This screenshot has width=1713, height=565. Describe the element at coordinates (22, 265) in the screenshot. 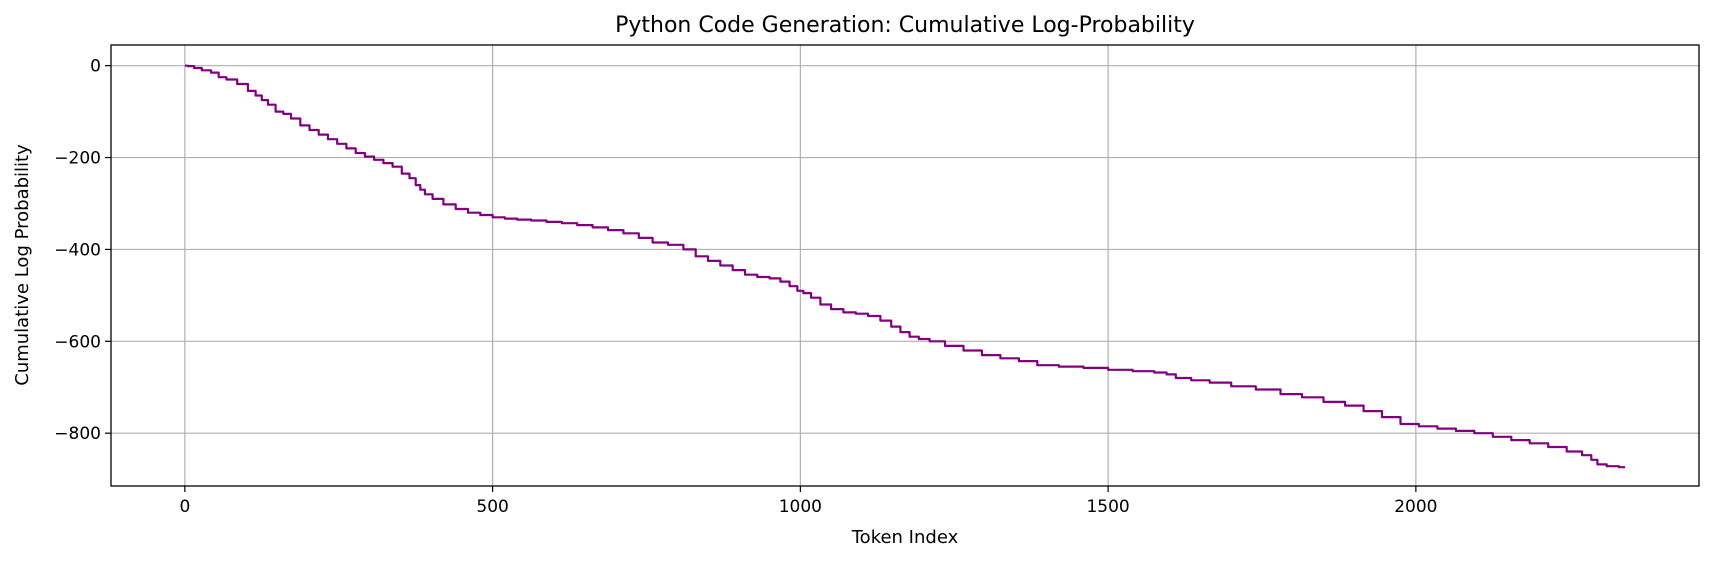

I see `y-axis-label: Cumulative Log Probability` at that location.